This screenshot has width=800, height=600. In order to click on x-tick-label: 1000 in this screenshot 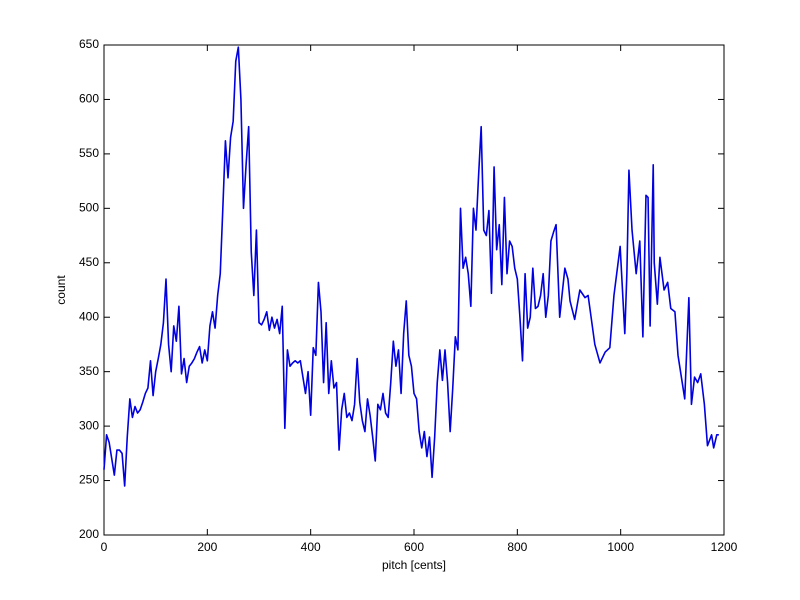, I will do `click(620, 547)`.